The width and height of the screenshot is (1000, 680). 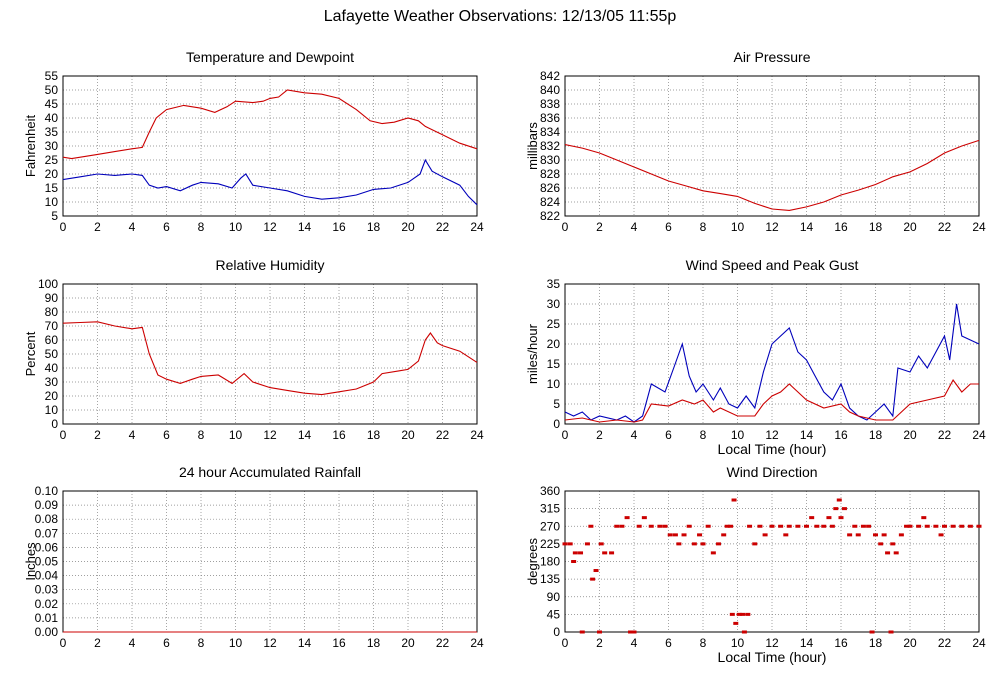 What do you see at coordinates (52, 354) in the screenshot?
I see `y-tick-label: 50` at bounding box center [52, 354].